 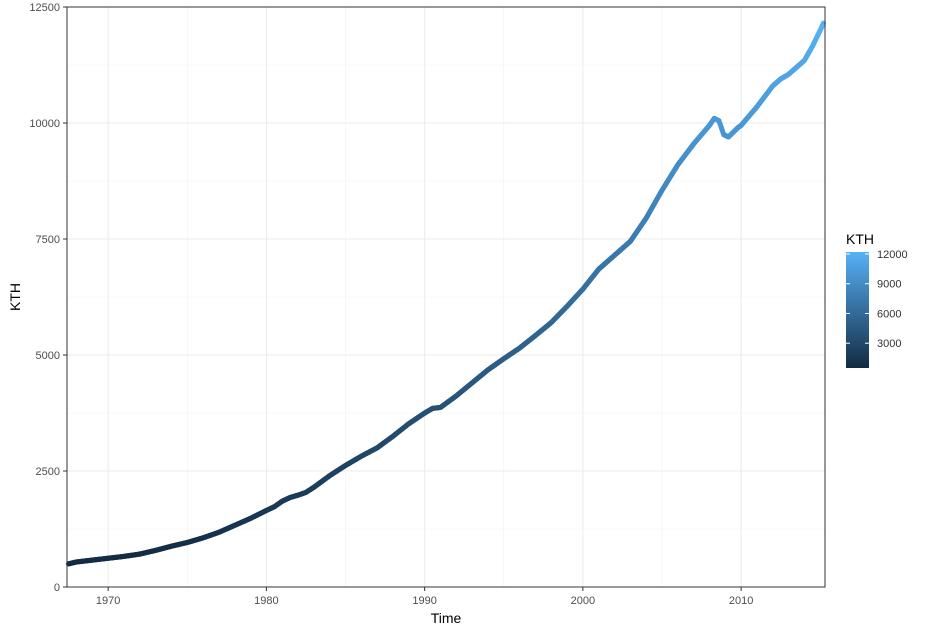 I want to click on y-tick-label: 12500, so click(x=44, y=8).